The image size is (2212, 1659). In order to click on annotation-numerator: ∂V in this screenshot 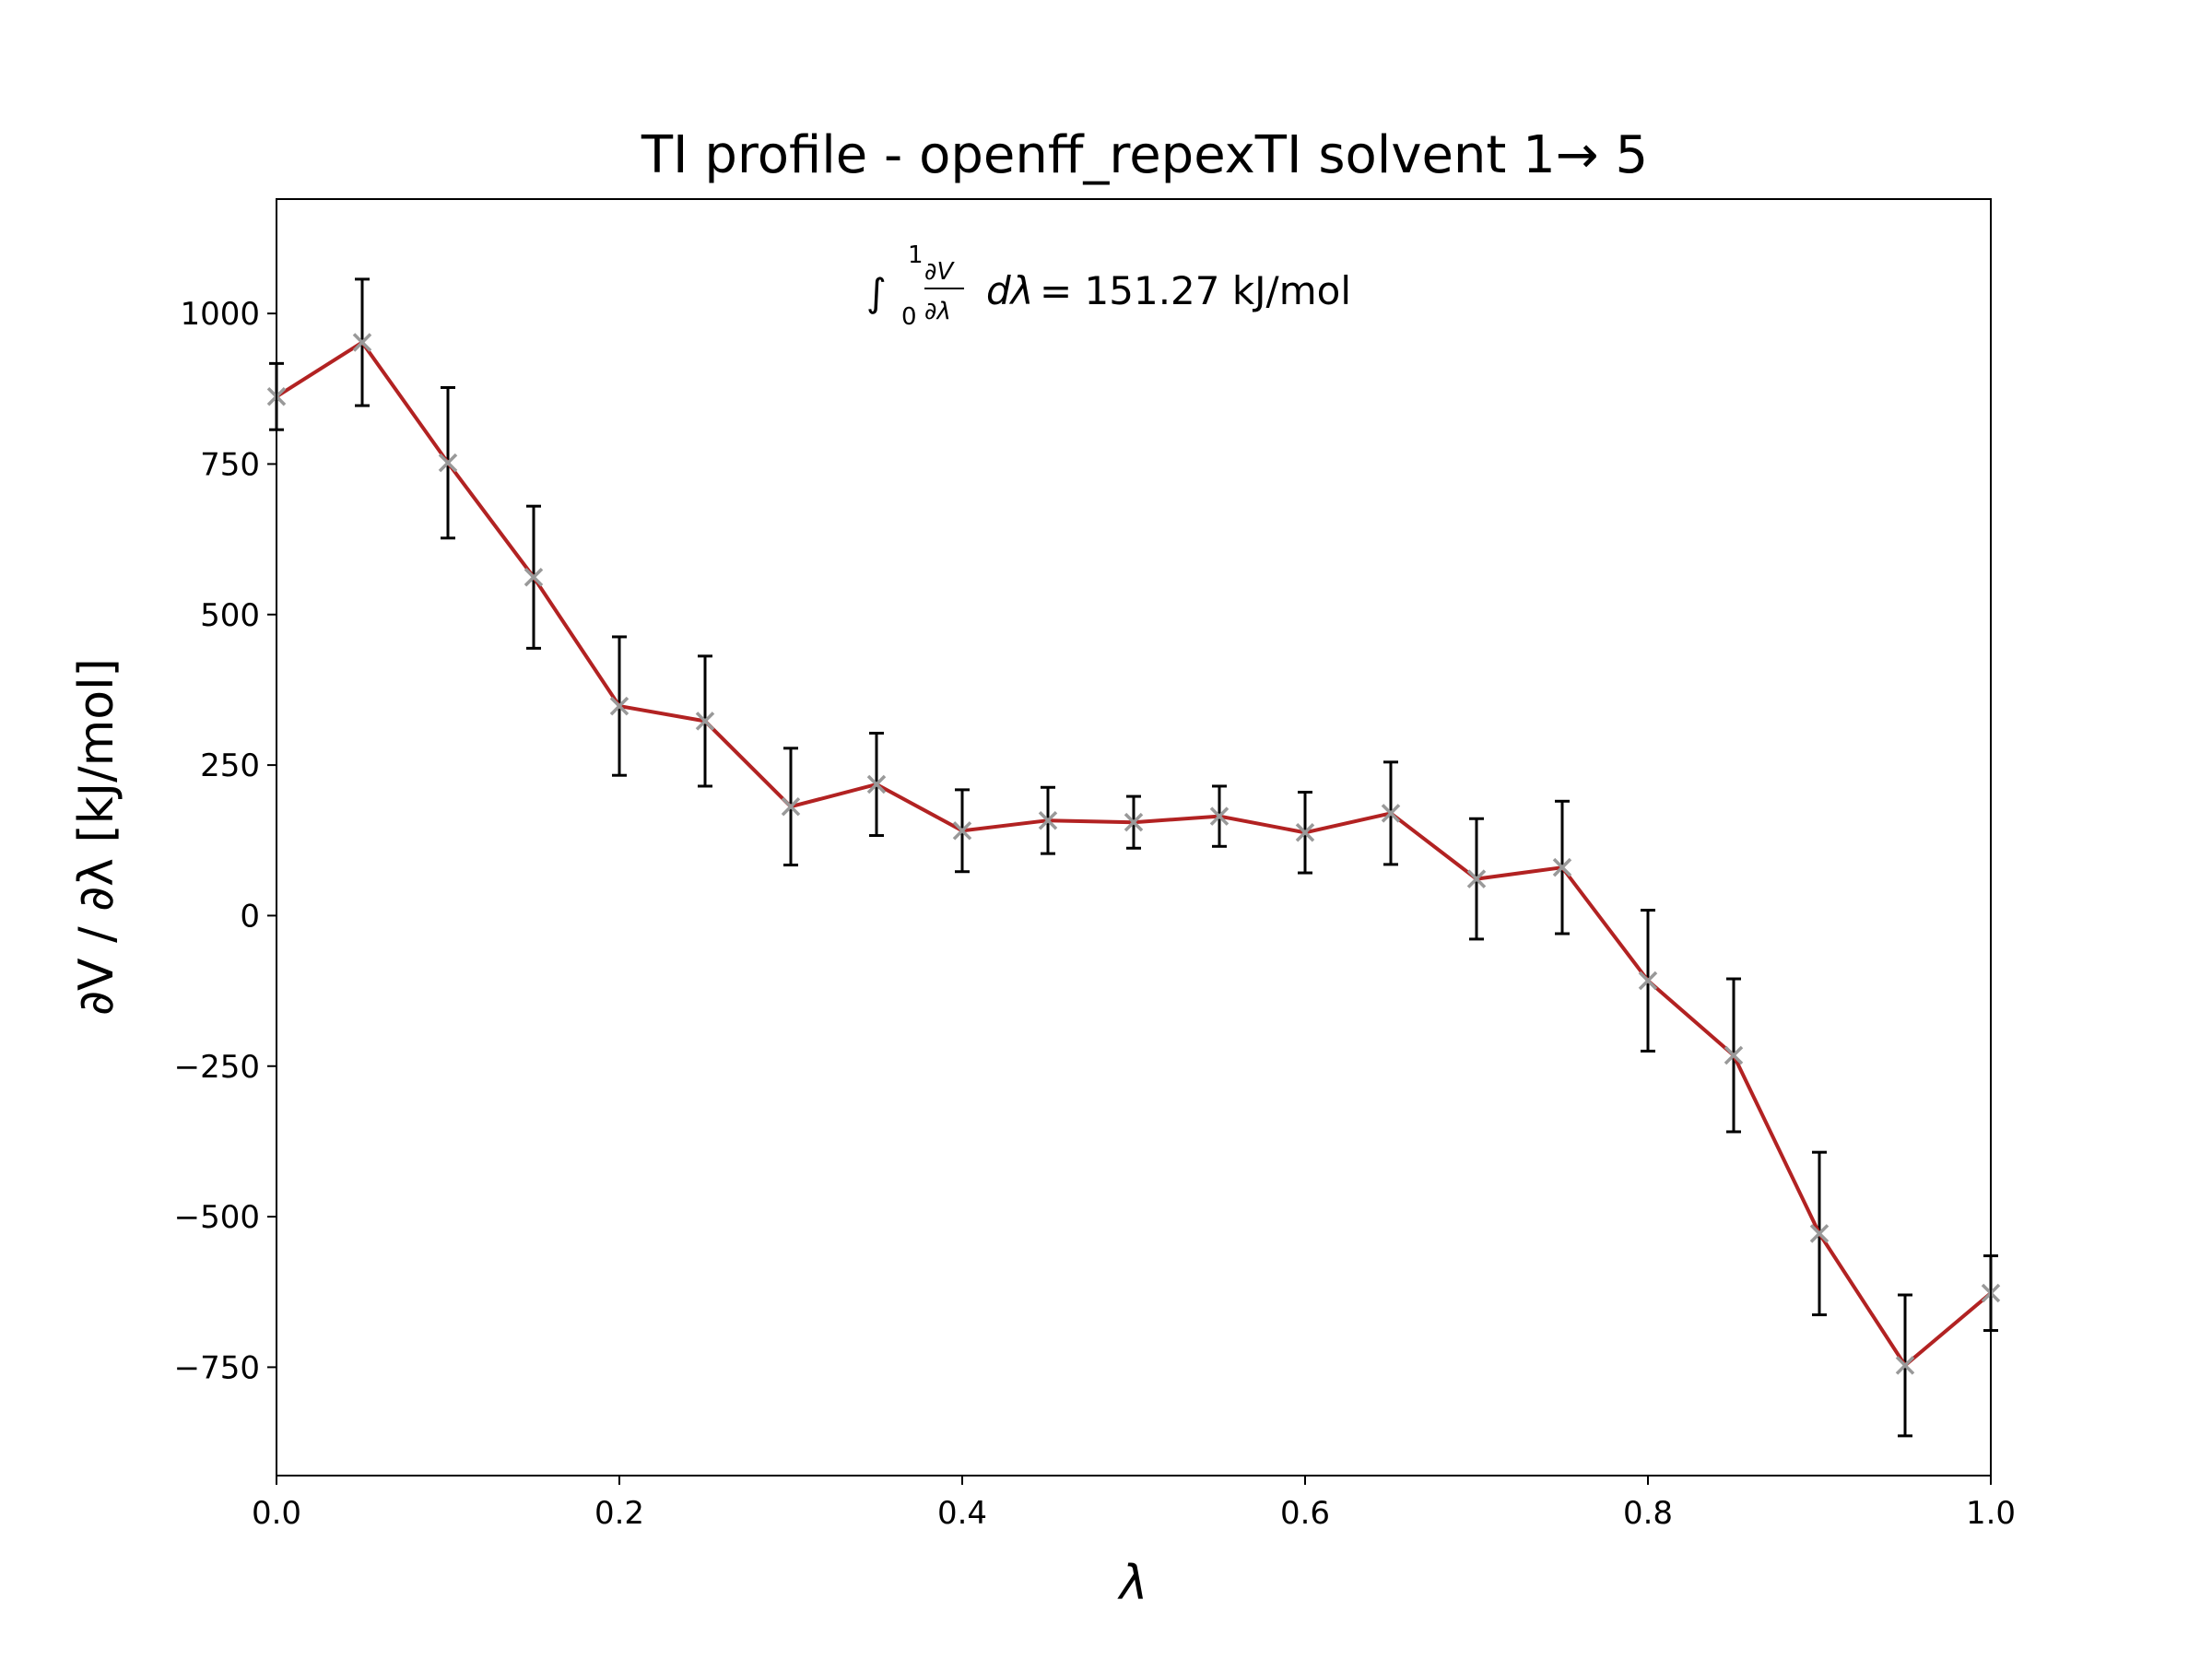, I will do `click(939, 272)`.